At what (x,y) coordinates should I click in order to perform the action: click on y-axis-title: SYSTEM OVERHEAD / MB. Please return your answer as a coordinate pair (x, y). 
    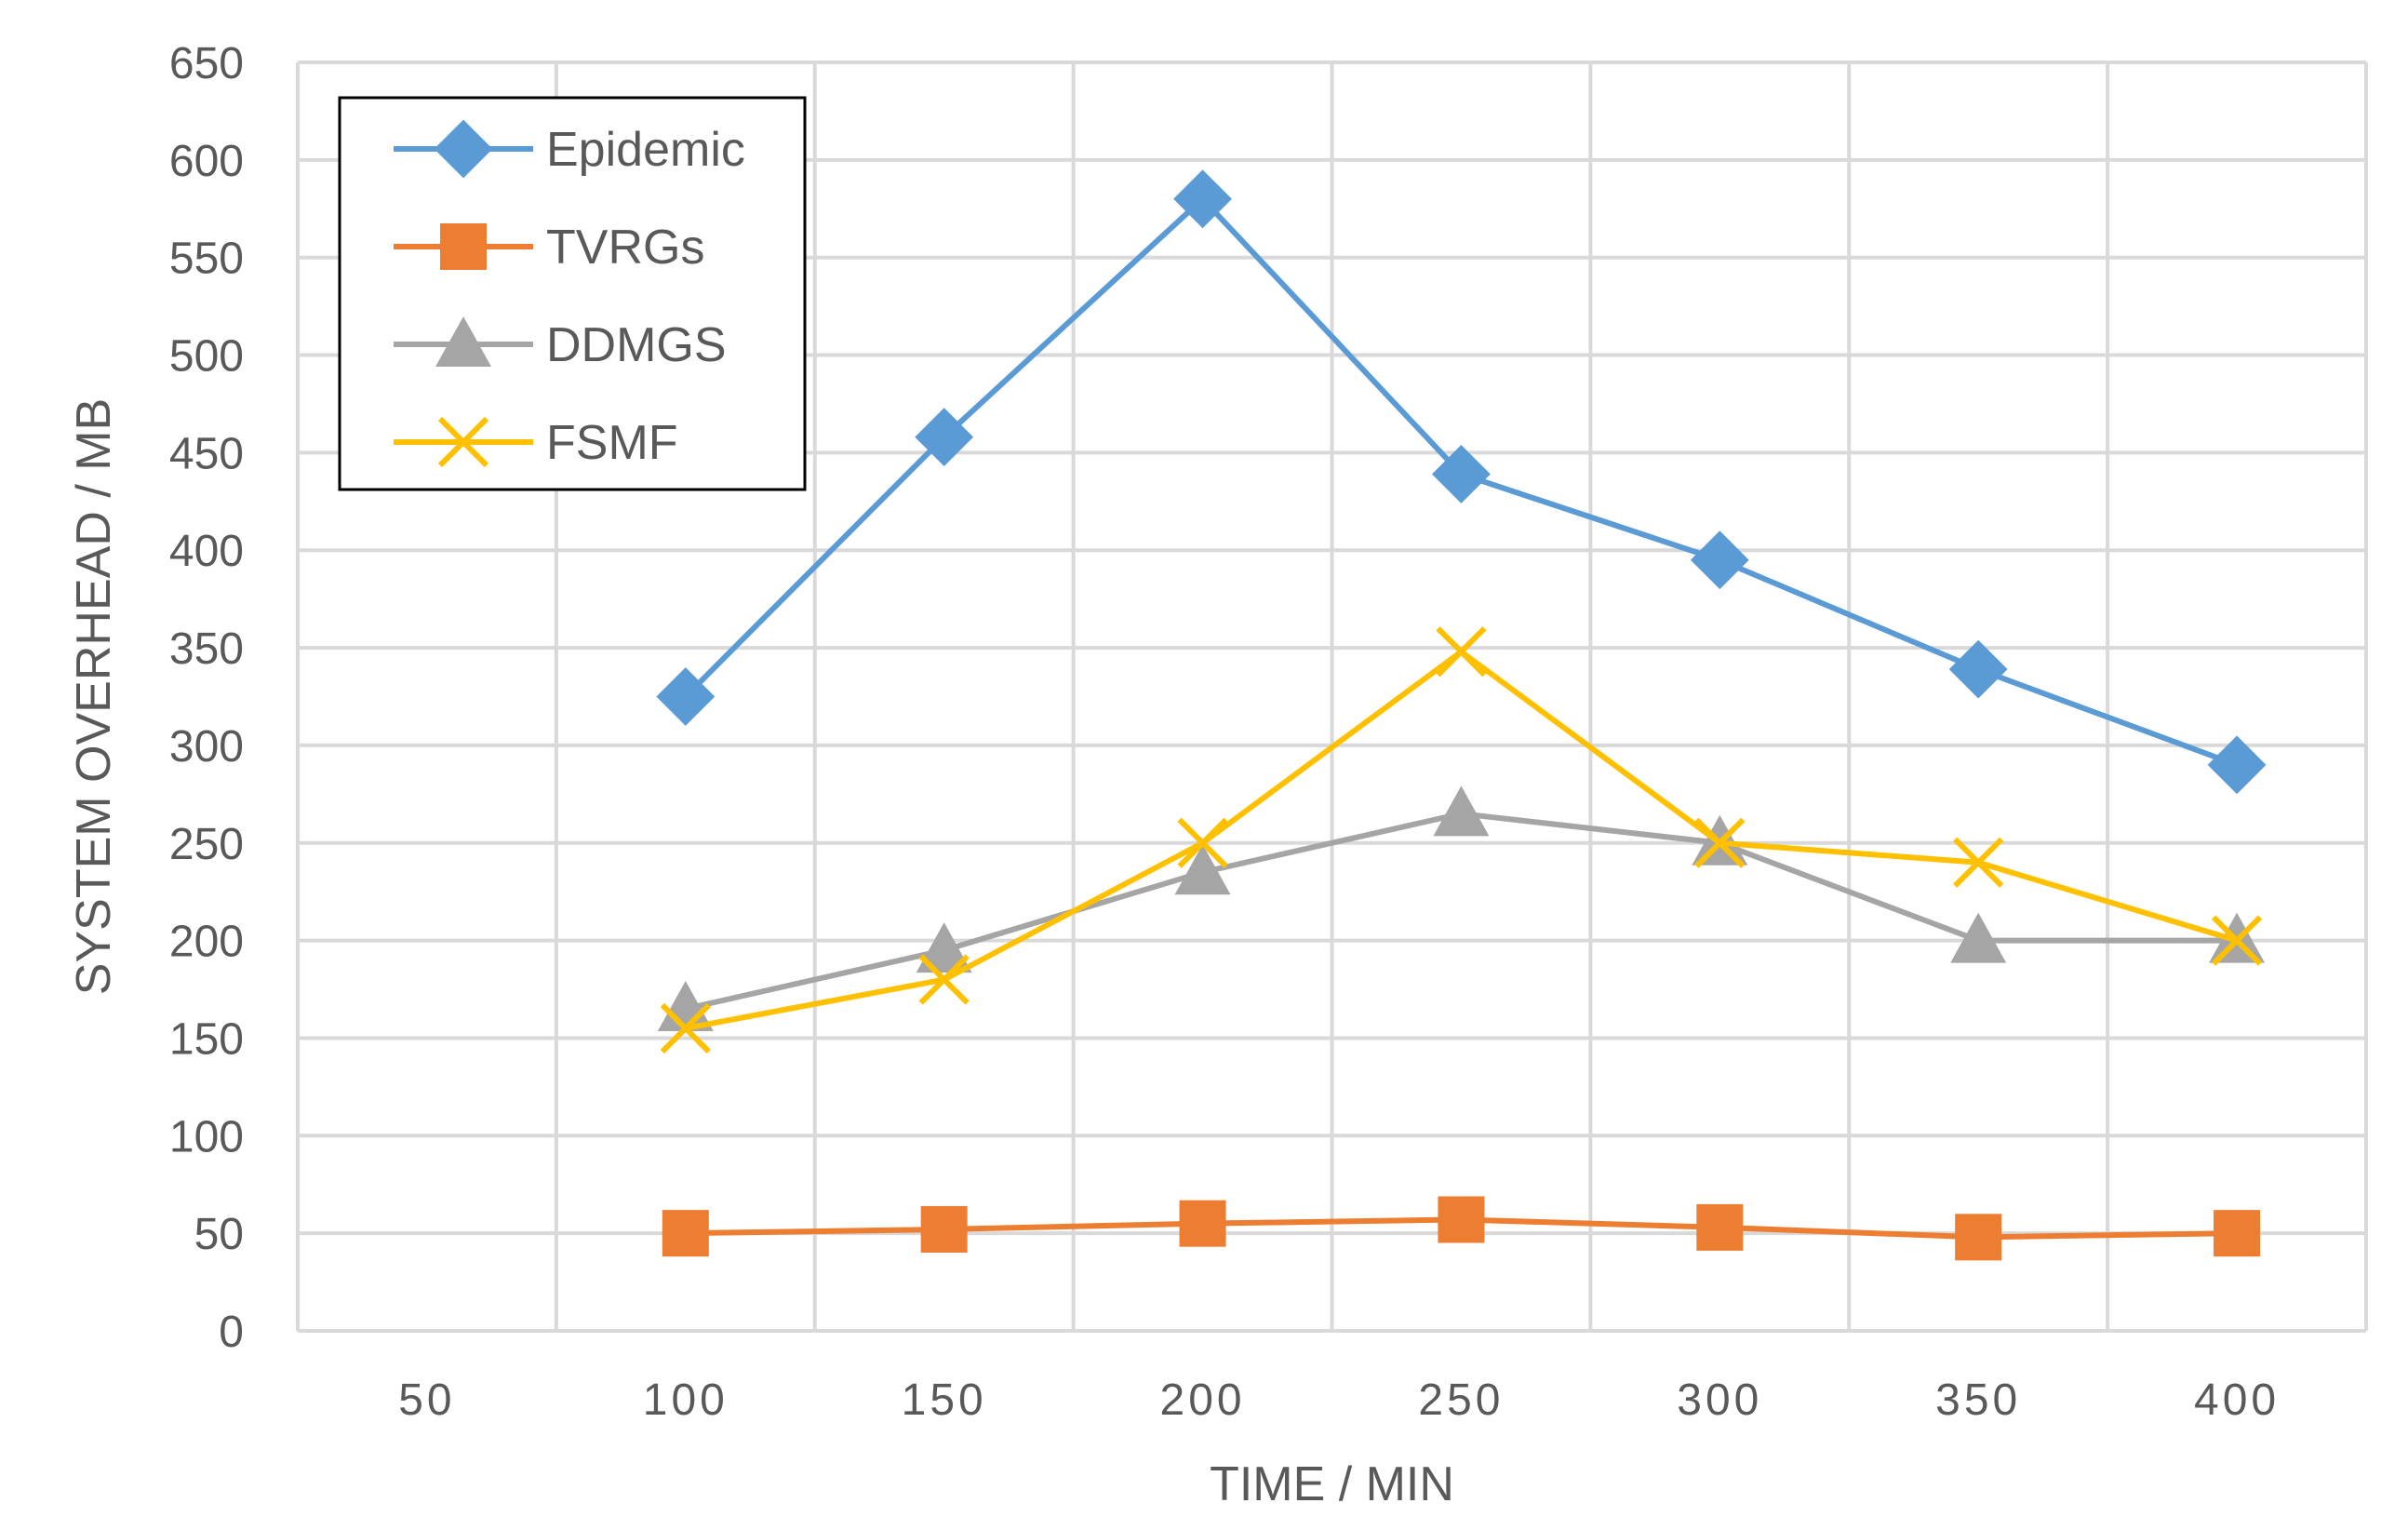
    Looking at the image, I should click on (94, 696).